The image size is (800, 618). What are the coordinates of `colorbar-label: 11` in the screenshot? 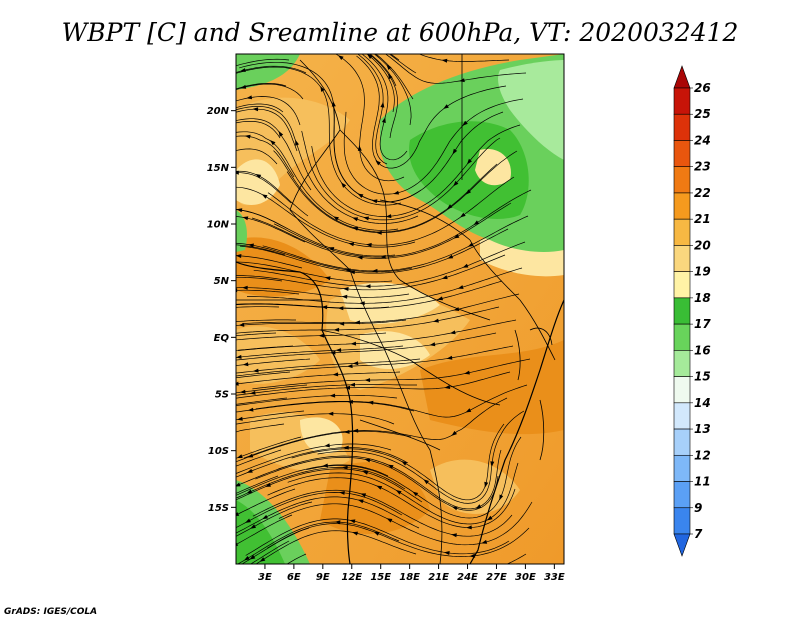 It's located at (702, 482).